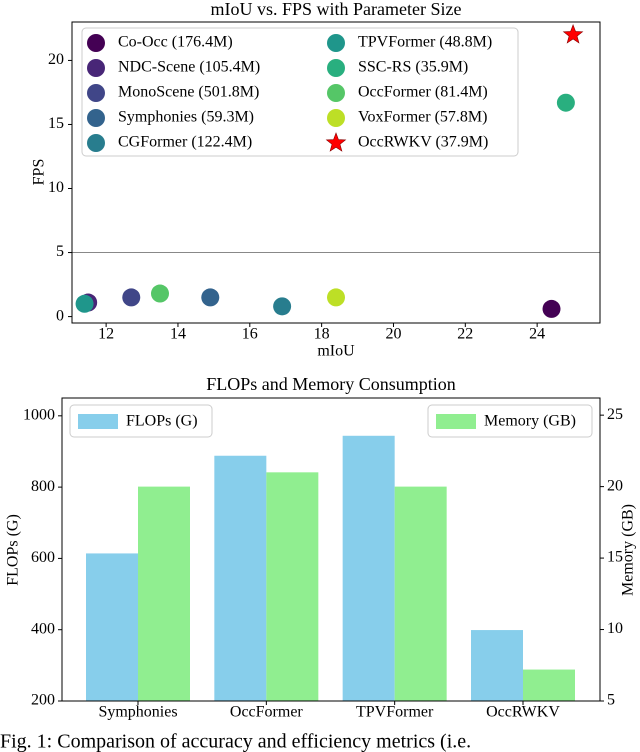 Image resolution: width=640 pixels, height=752 pixels. What do you see at coordinates (60, 315) in the screenshot?
I see `y-tick-label: 0` at bounding box center [60, 315].